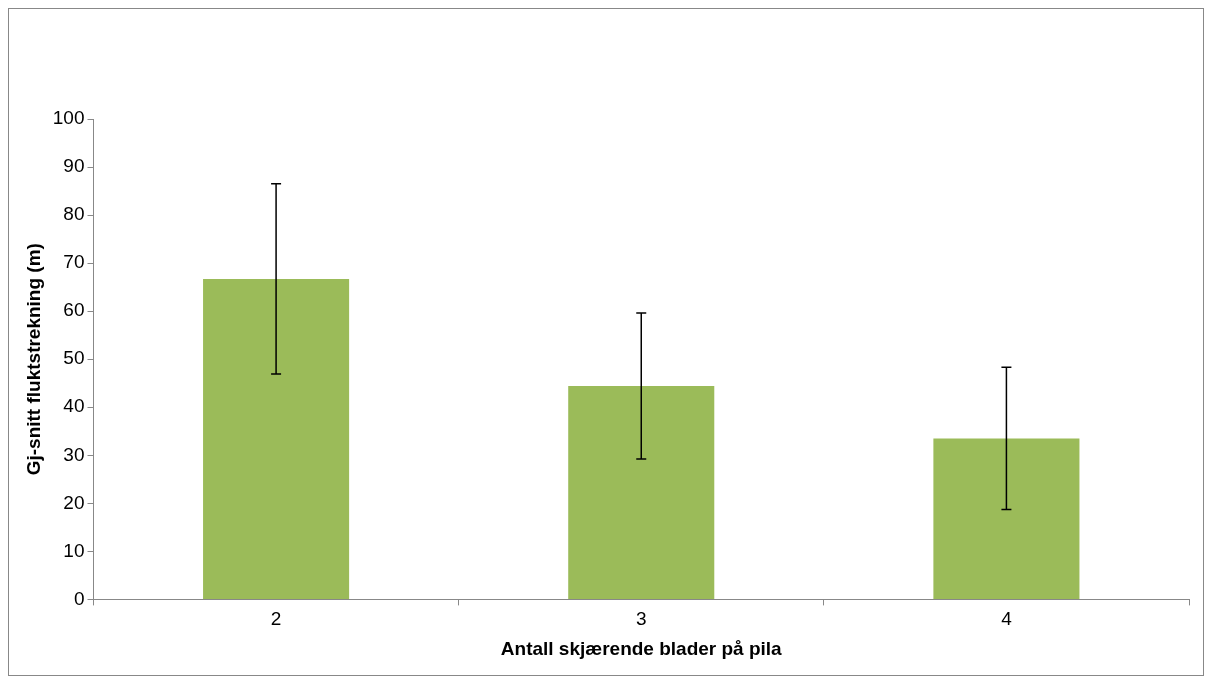  I want to click on y-tick-label: 10, so click(74, 550).